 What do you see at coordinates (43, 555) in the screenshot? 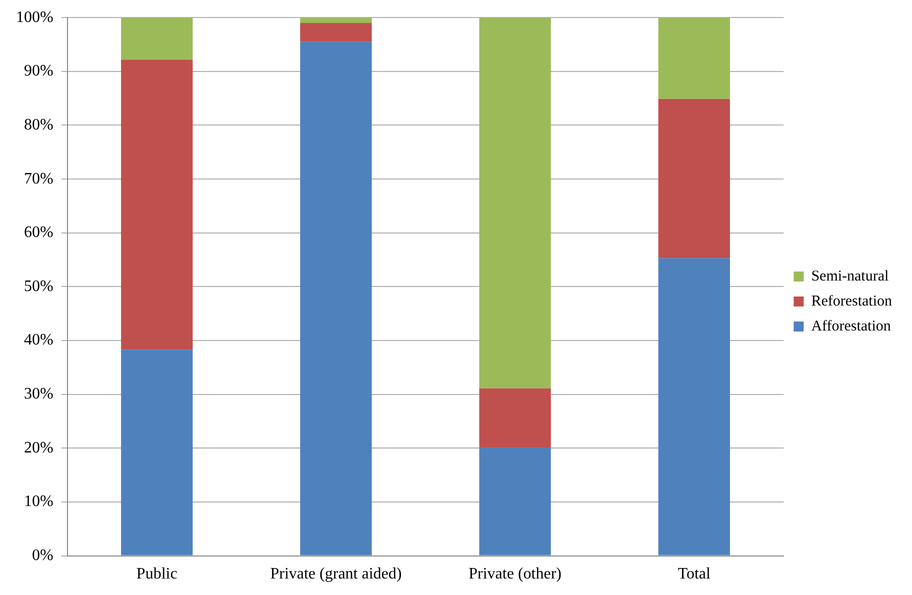
I see `y-tick-label: 0%` at bounding box center [43, 555].